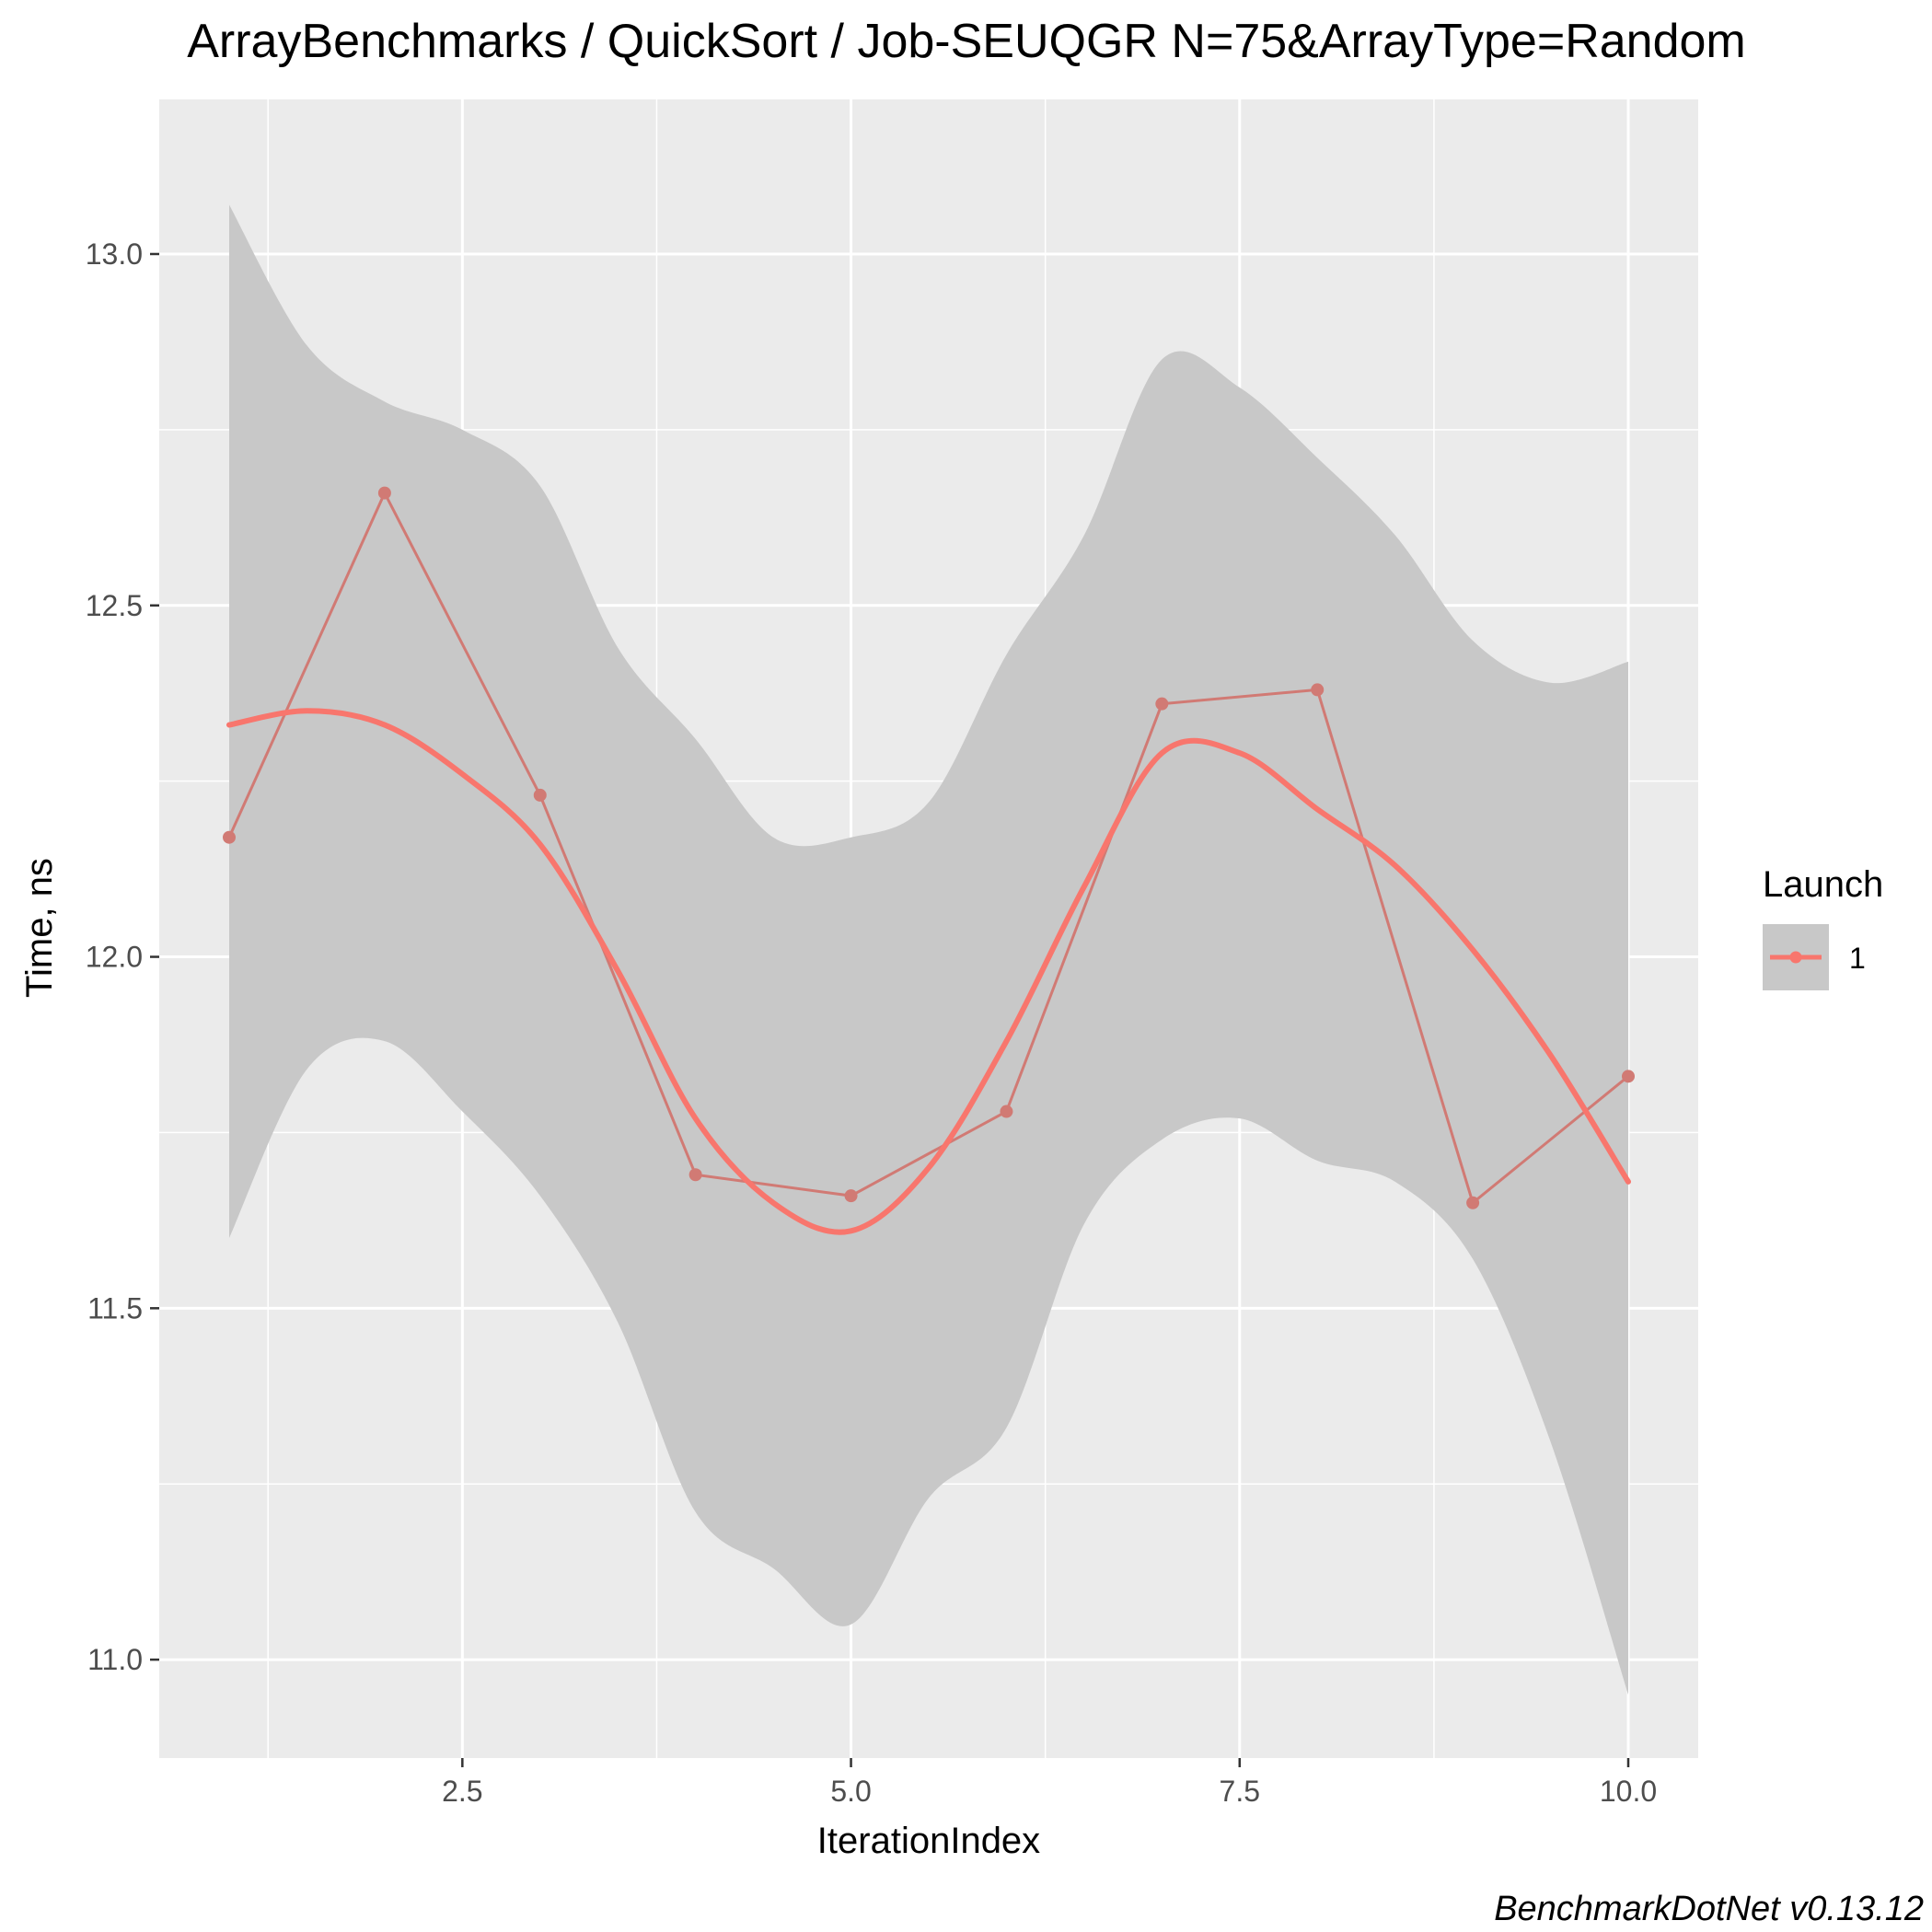  I want to click on x-axis-ticks: 2.5 5.0 7.5 10.0, so click(1050, 1783).